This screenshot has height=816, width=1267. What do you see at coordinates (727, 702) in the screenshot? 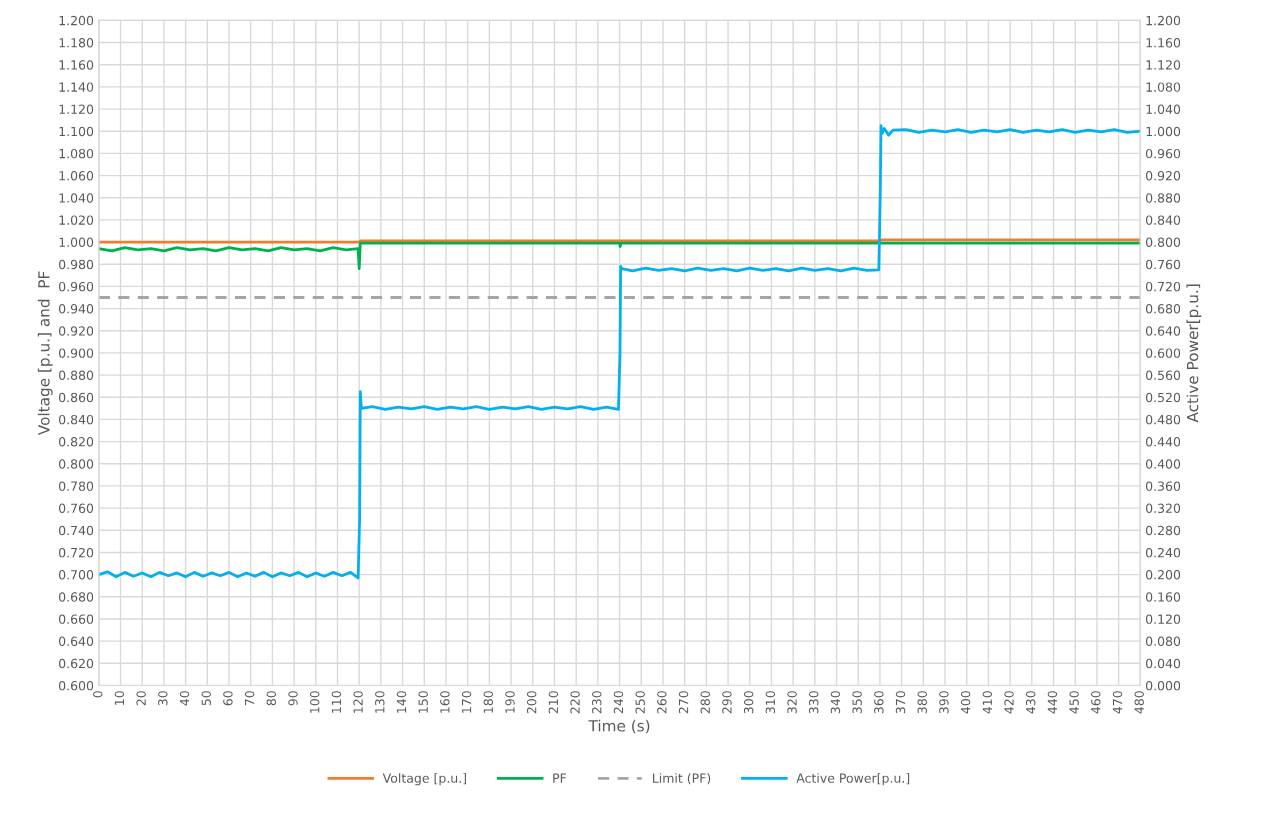
I see `x-tick-label: 290` at bounding box center [727, 702].